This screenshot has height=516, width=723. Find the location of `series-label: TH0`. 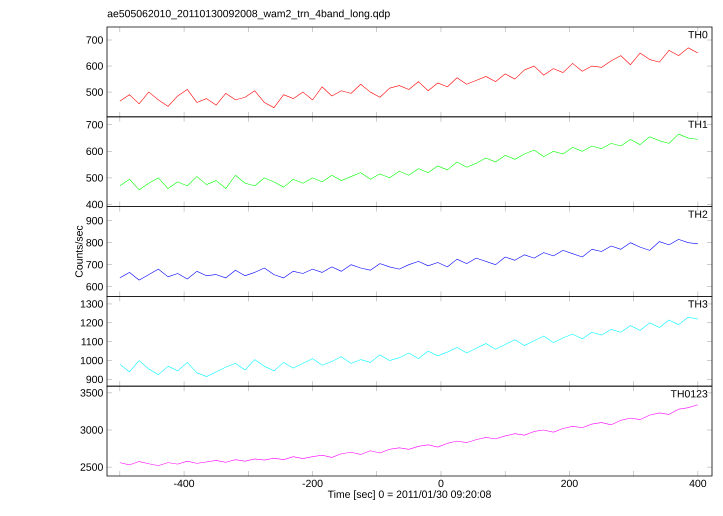

series-label: TH0 is located at coordinates (698, 34).